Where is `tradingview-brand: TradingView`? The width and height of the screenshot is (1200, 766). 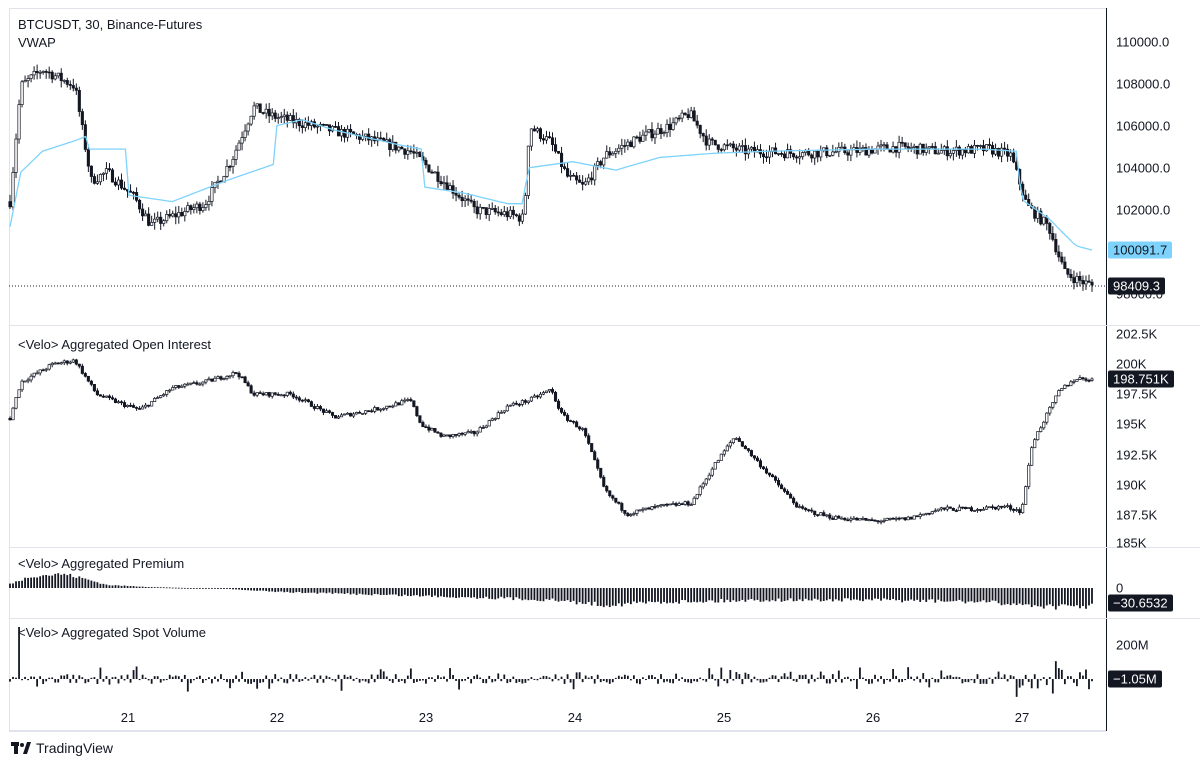
tradingview-brand: TradingView is located at coordinates (62, 748).